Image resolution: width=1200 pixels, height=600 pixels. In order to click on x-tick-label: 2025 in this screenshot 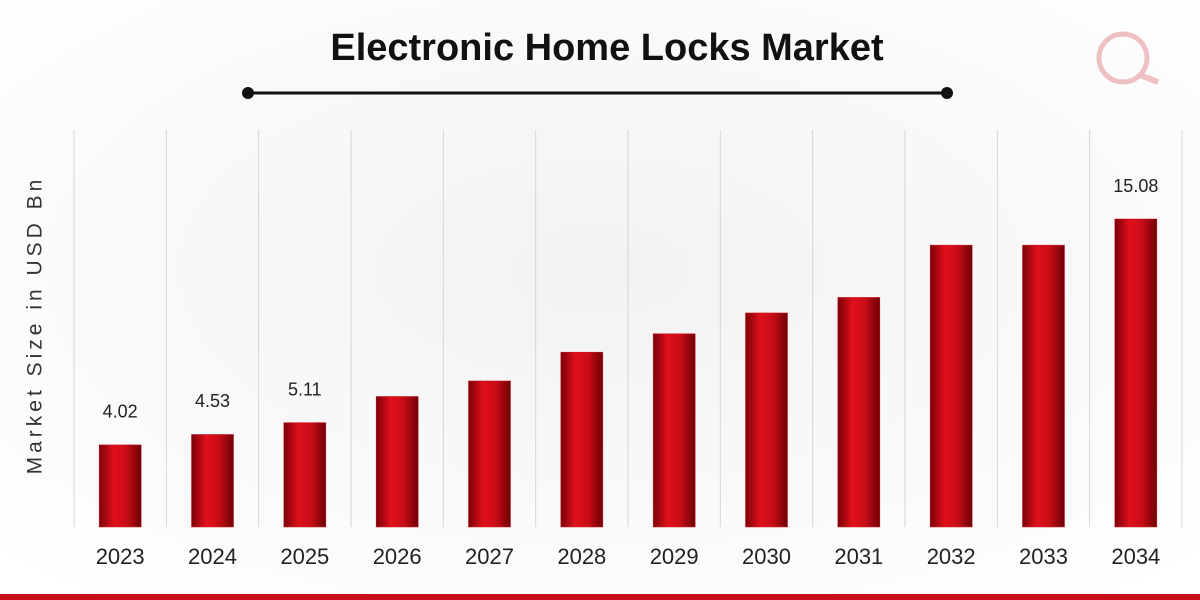, I will do `click(304, 556)`.